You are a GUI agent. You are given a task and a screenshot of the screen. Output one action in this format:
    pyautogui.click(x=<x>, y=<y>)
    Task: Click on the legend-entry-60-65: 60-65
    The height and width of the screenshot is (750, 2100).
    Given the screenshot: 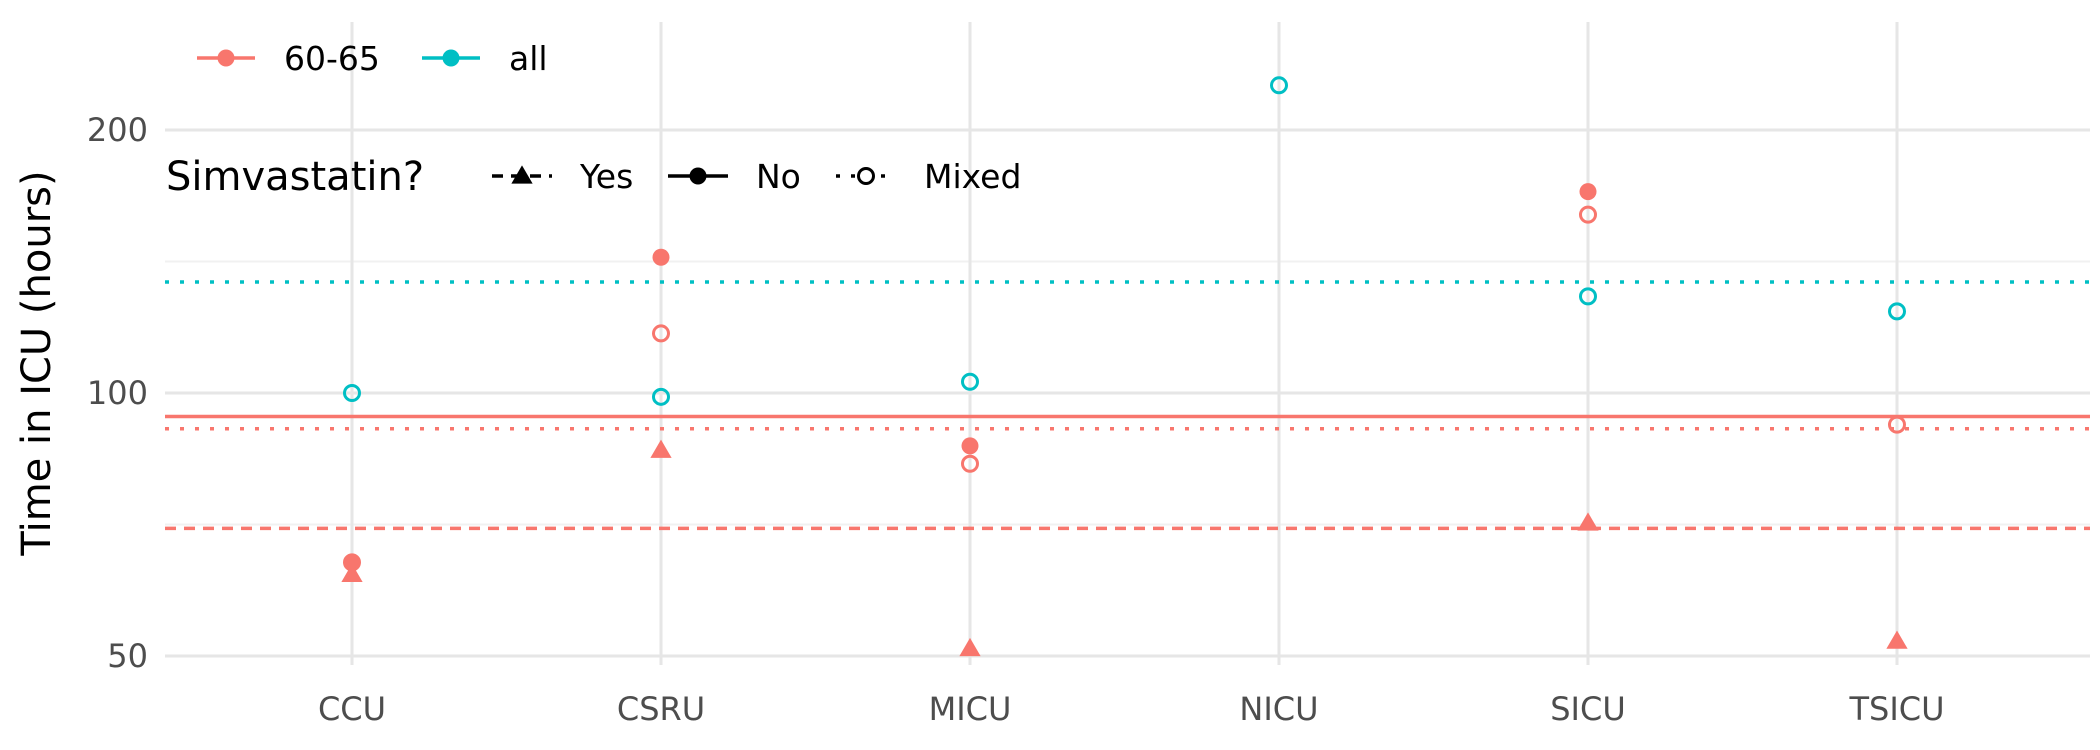 What is the action you would take?
    pyautogui.click(x=288, y=58)
    